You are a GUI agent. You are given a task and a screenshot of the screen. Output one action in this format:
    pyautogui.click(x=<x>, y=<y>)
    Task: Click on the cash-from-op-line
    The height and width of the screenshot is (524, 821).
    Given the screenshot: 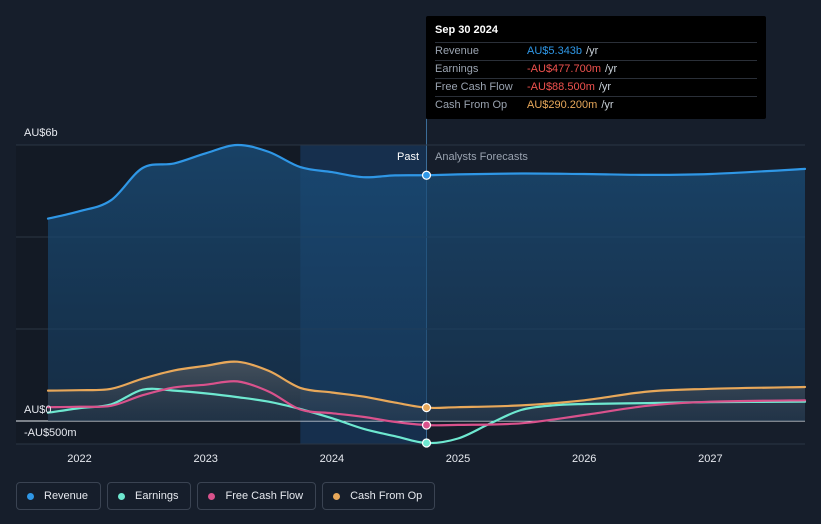 What is the action you would take?
    pyautogui.click(x=426, y=385)
    